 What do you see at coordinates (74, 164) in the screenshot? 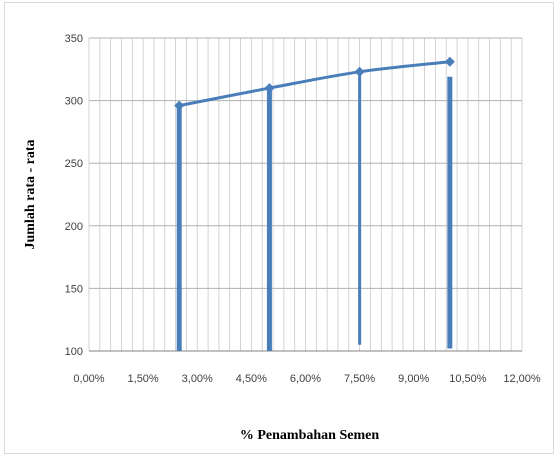
I see `y-tick-label: 250` at bounding box center [74, 164].